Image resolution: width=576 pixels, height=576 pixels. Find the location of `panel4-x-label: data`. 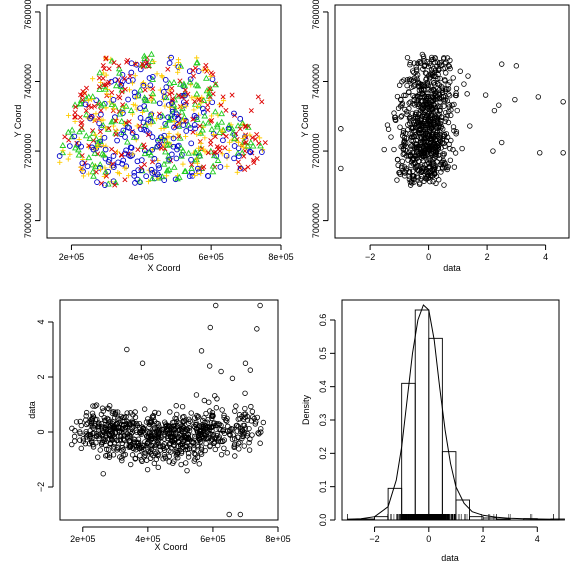

panel4-x-label: data is located at coordinates (450, 558).